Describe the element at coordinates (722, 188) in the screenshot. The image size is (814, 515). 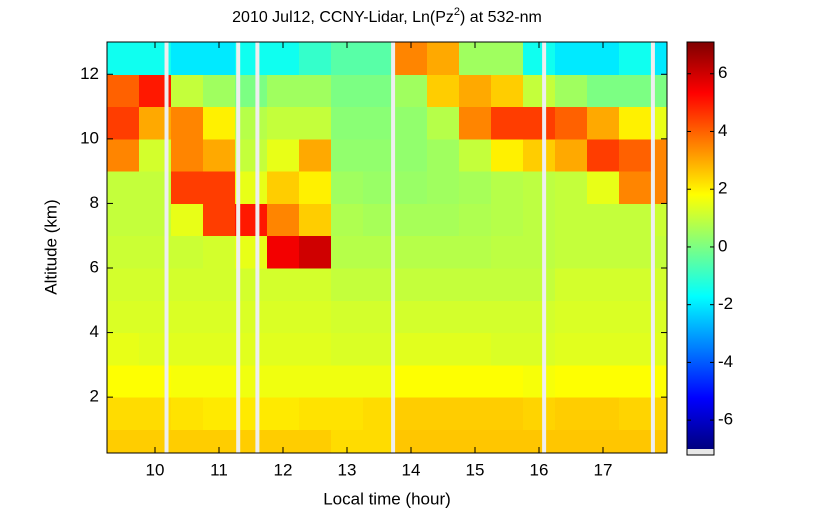
I see `colorbar-tick-label: 2` at that location.